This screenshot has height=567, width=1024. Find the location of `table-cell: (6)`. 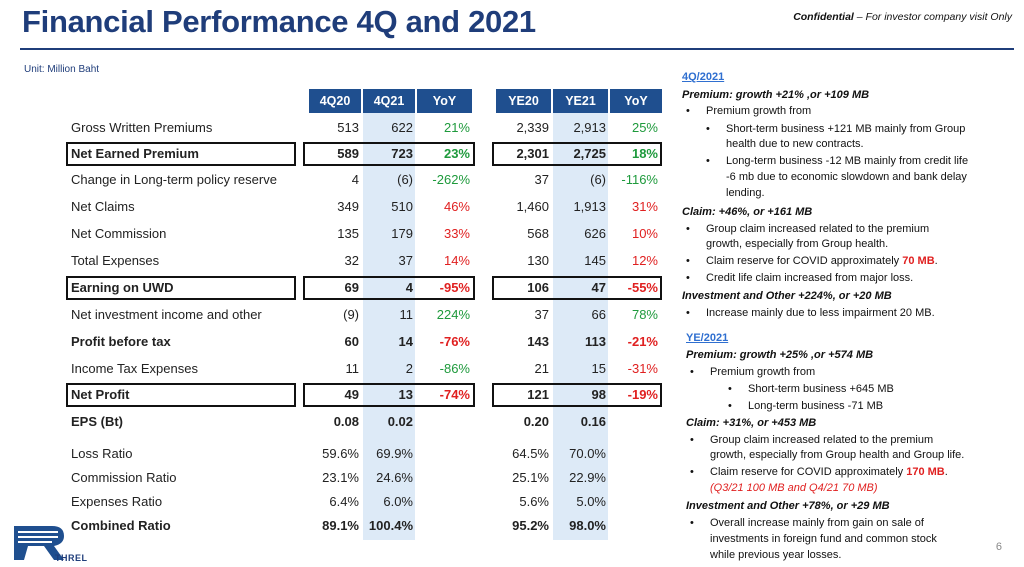

table-cell: (6) is located at coordinates (405, 179).